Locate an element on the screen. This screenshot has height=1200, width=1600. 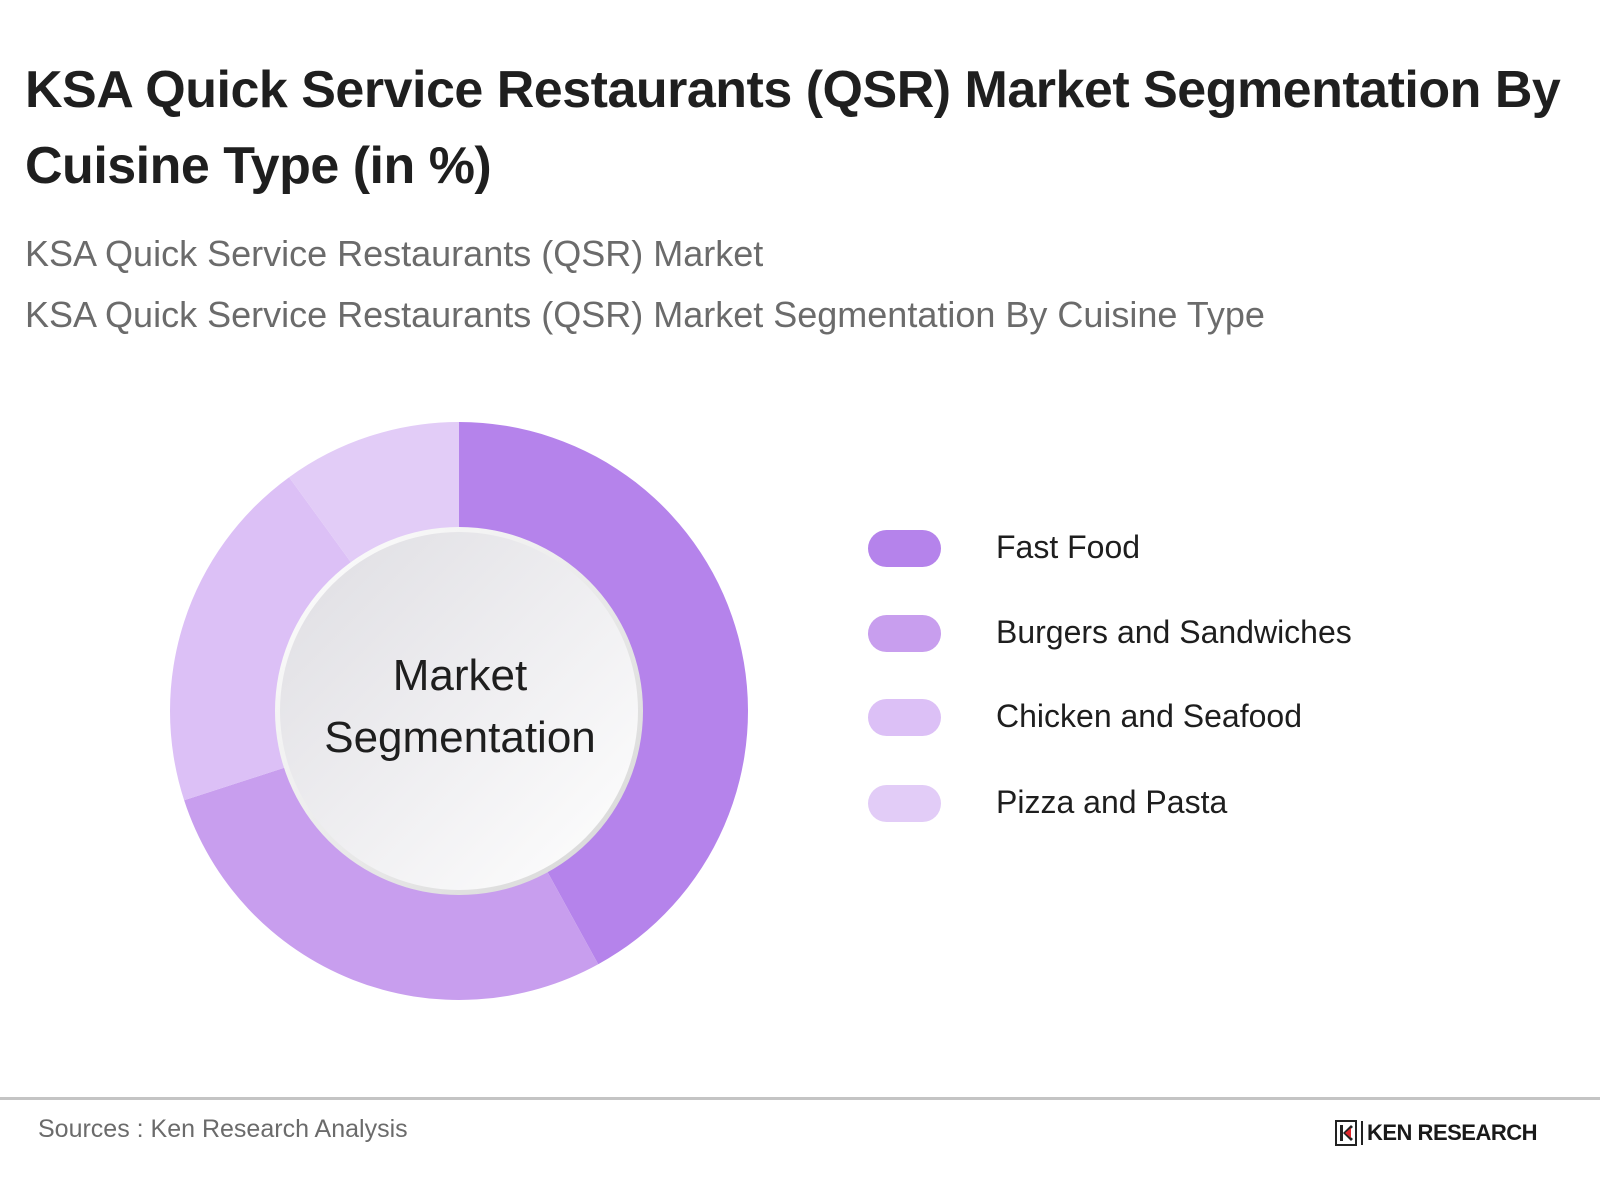
legend-item-chicken-and-seafood: Chicken and Seafood is located at coordinates (1168, 716).